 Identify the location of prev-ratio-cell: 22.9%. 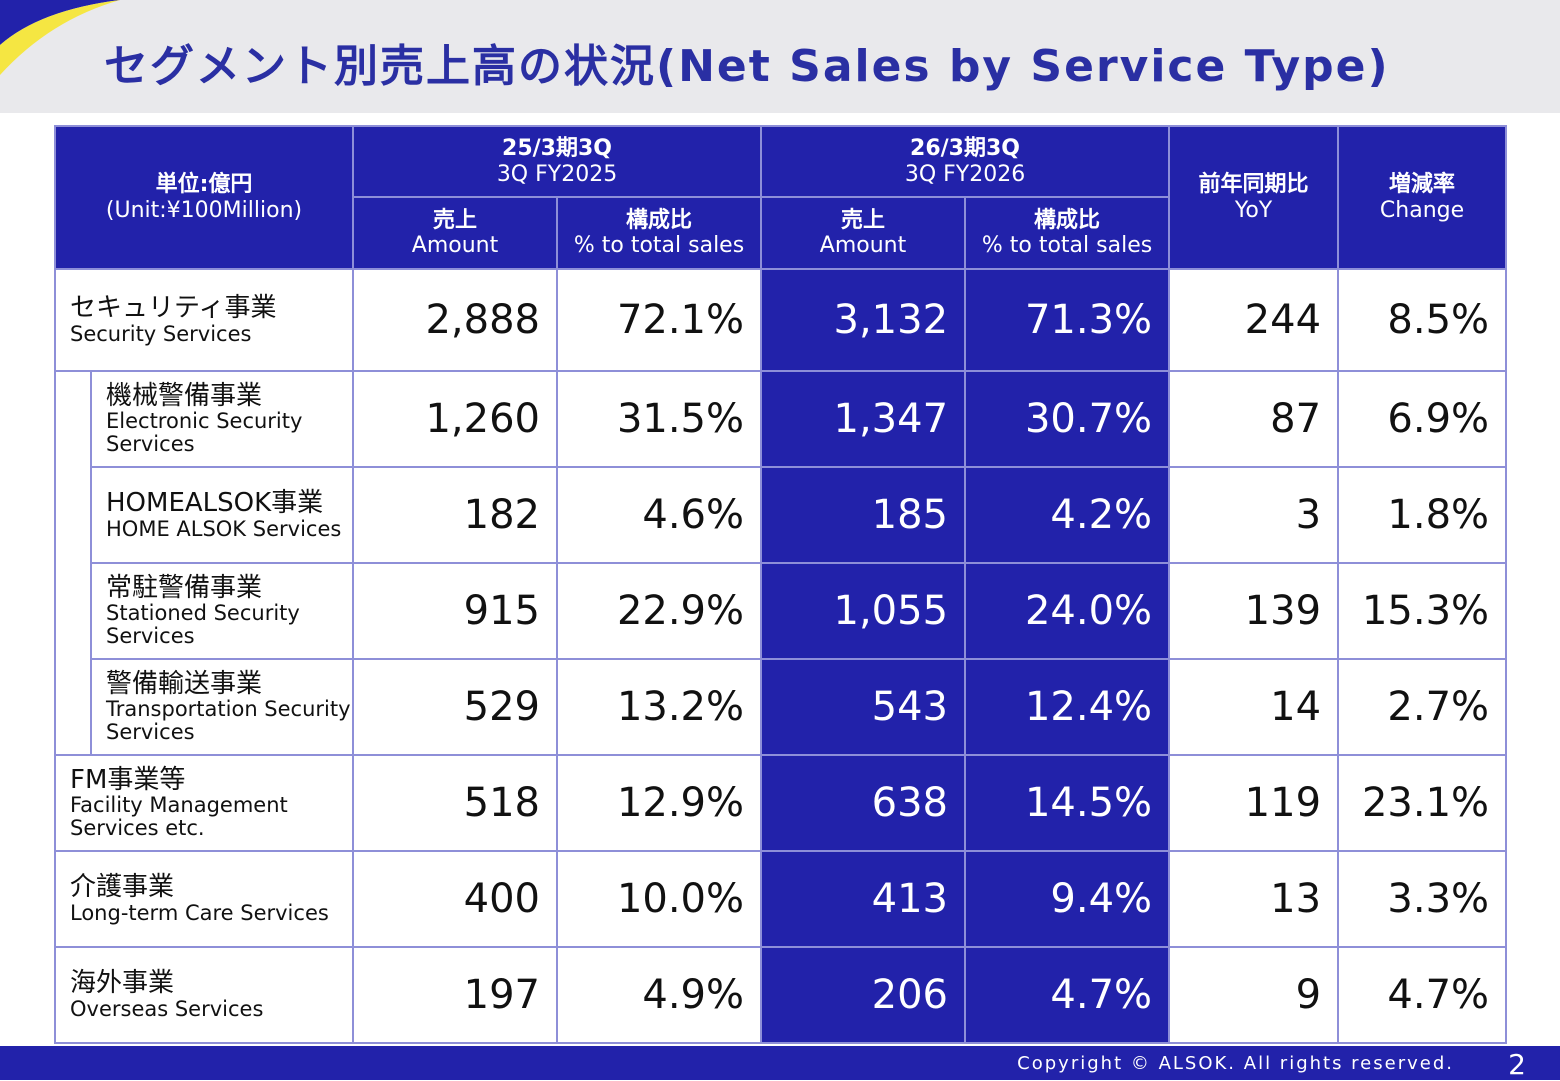
(659, 611).